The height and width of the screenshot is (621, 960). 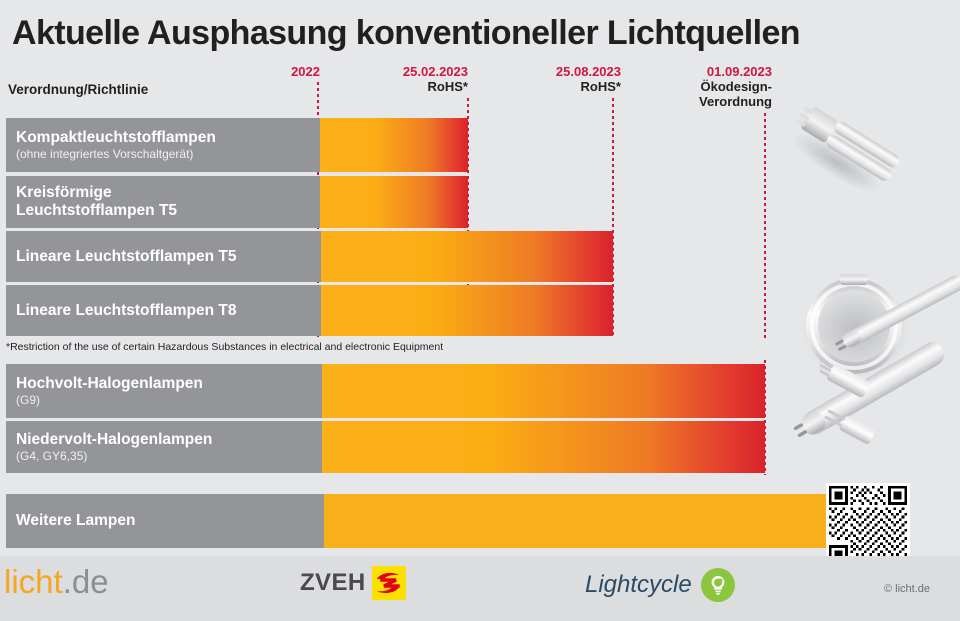 I want to click on row-label-kreisfoermige-t5: Kreisförmige Leuchtstofflampen T5, so click(x=163, y=202).